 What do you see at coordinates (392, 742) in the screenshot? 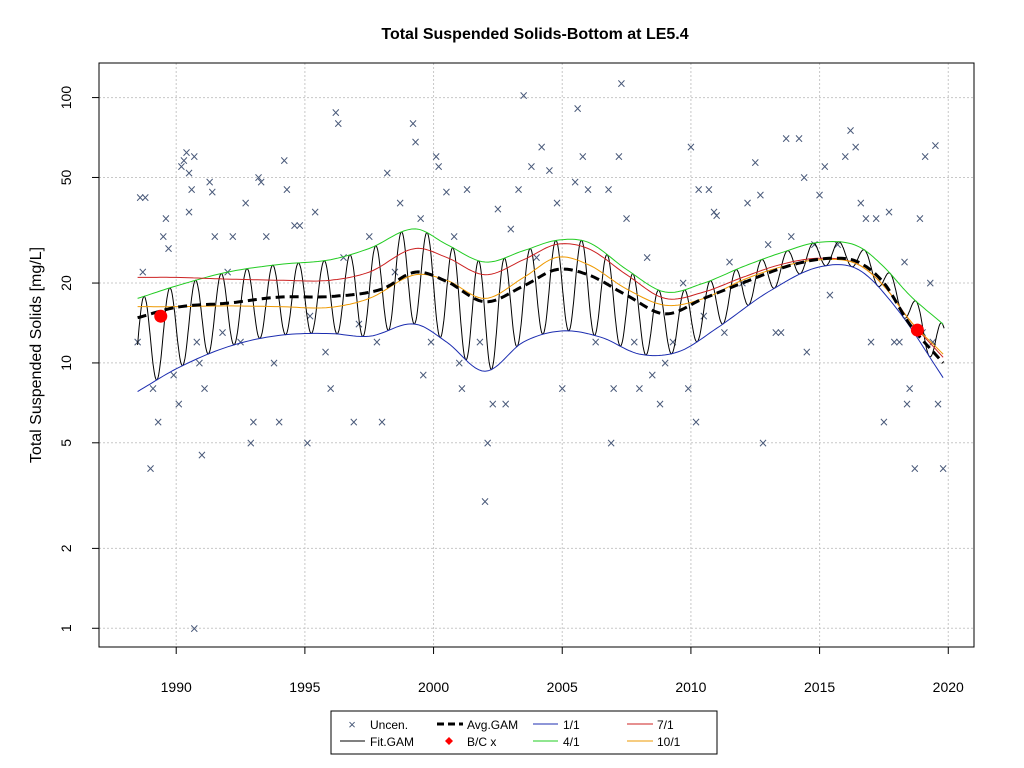
I see `legend-label-fit-gam: Fit.GAM` at bounding box center [392, 742].